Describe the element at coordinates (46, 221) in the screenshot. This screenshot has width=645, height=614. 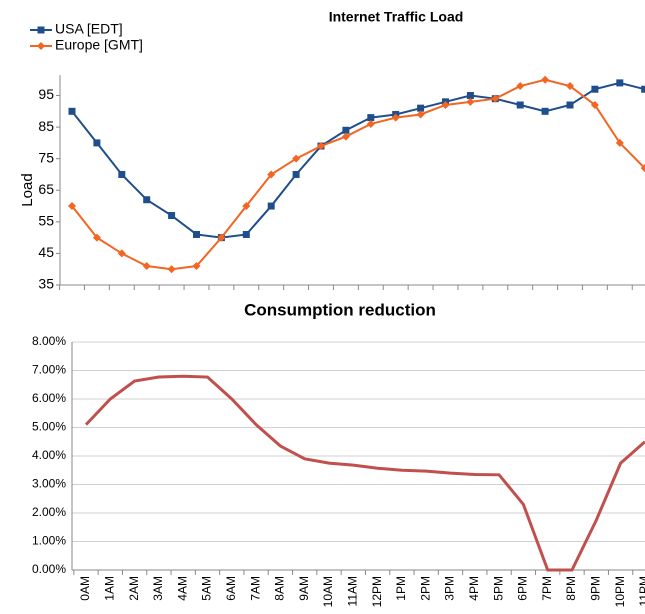
I see `y-tick-label: 55` at that location.